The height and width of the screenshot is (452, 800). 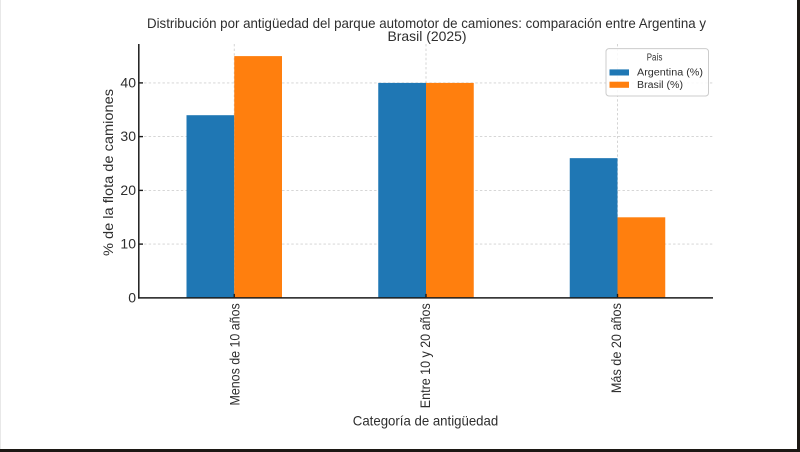 I want to click on svg-text: Brasil (%), so click(x=660, y=85).